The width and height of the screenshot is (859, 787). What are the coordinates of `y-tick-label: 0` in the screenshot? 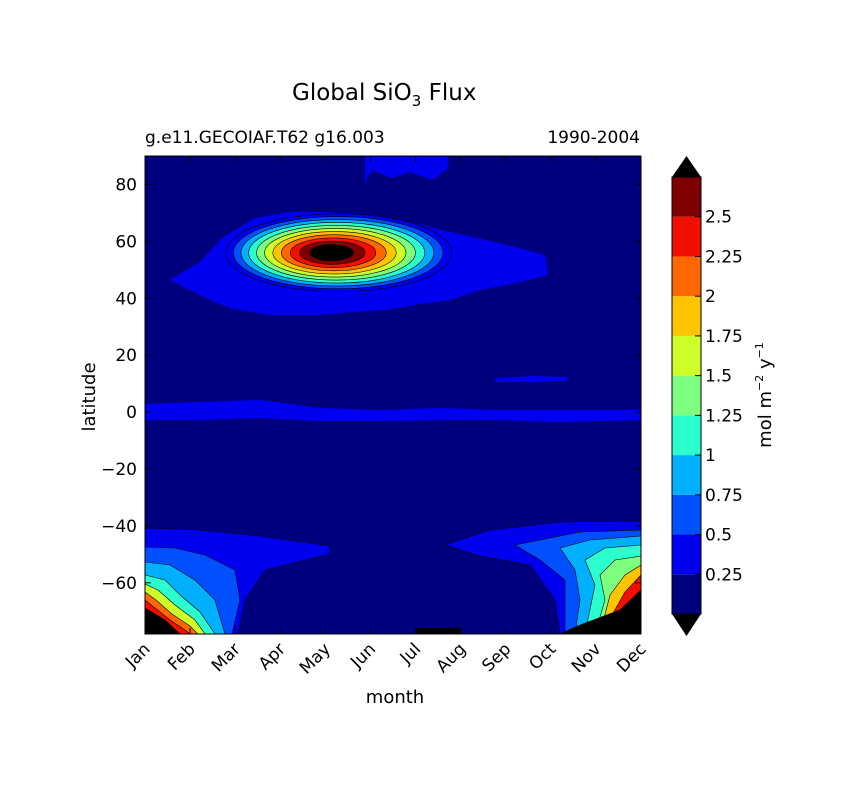 It's located at (131, 413).